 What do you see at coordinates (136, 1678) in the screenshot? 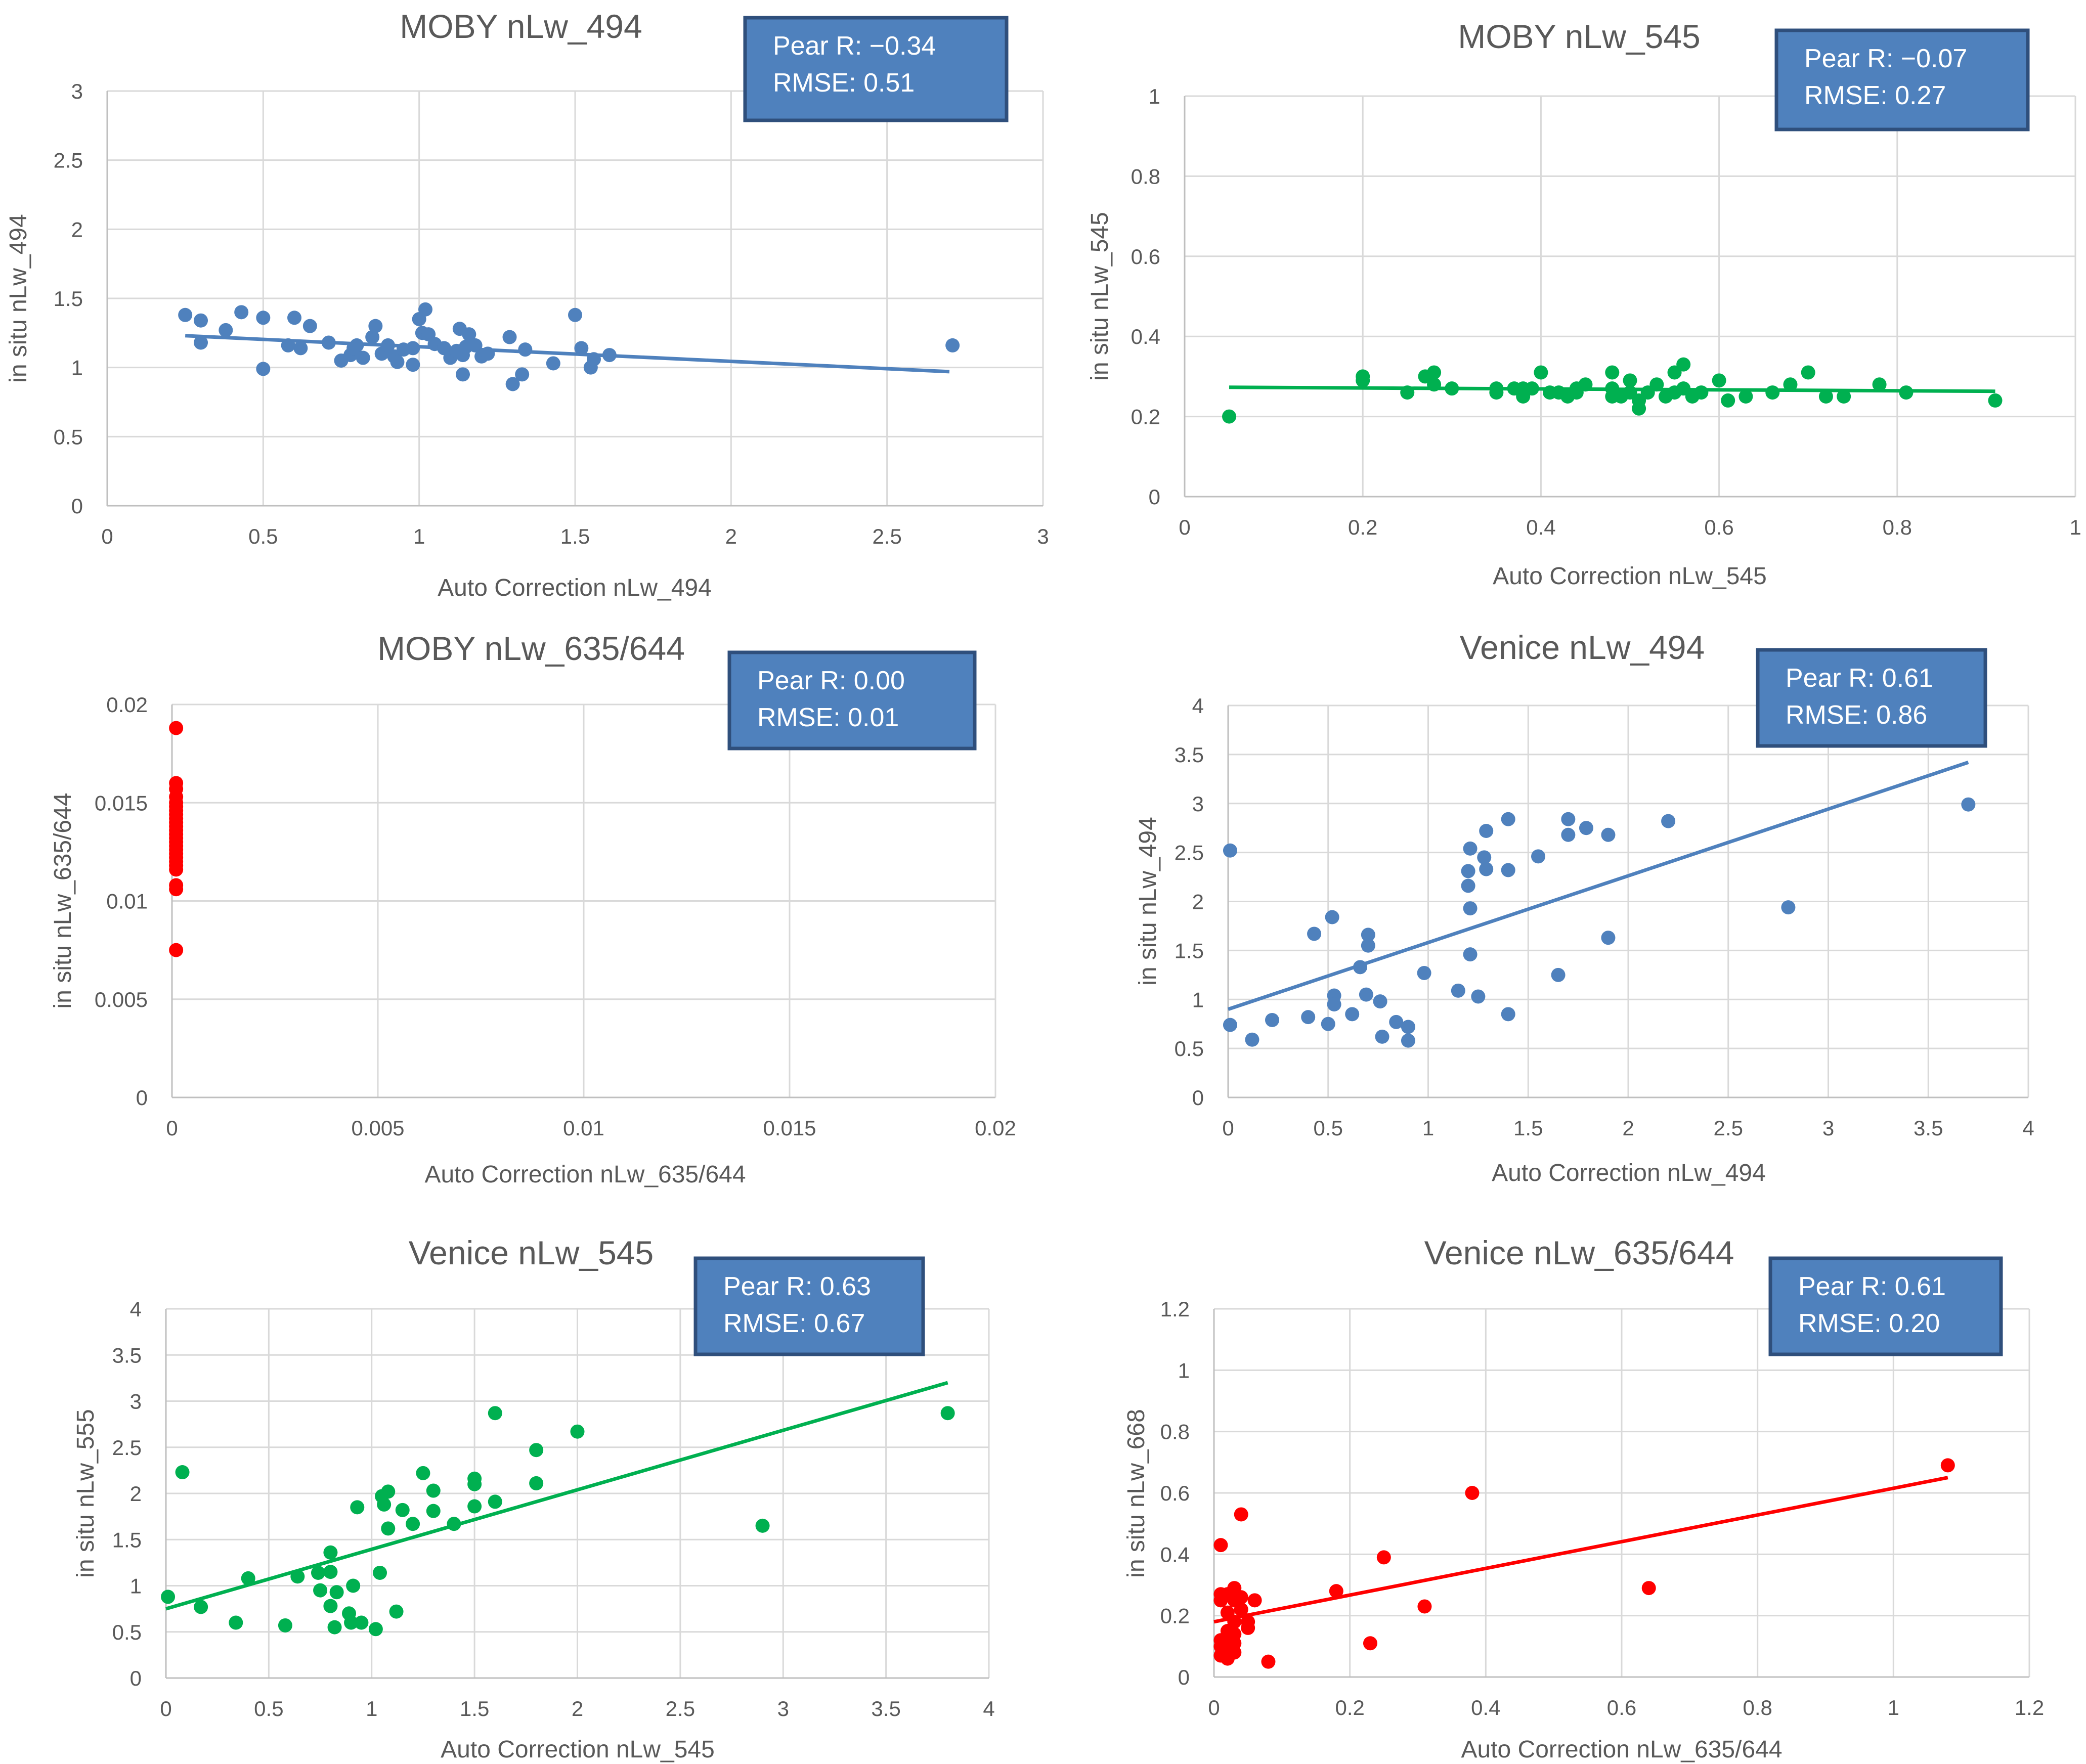
I see `y-tick-label: 0` at bounding box center [136, 1678].